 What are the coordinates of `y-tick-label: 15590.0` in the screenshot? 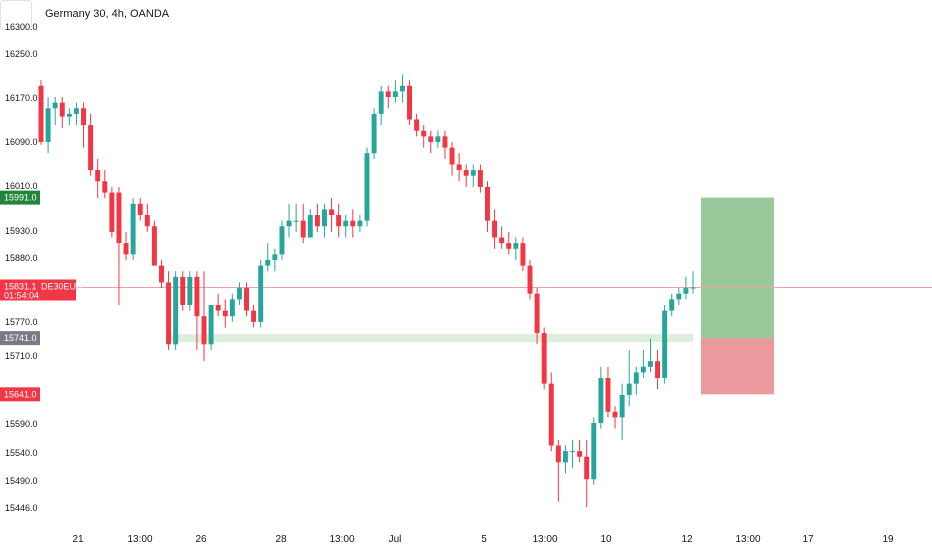 It's located at (21, 424).